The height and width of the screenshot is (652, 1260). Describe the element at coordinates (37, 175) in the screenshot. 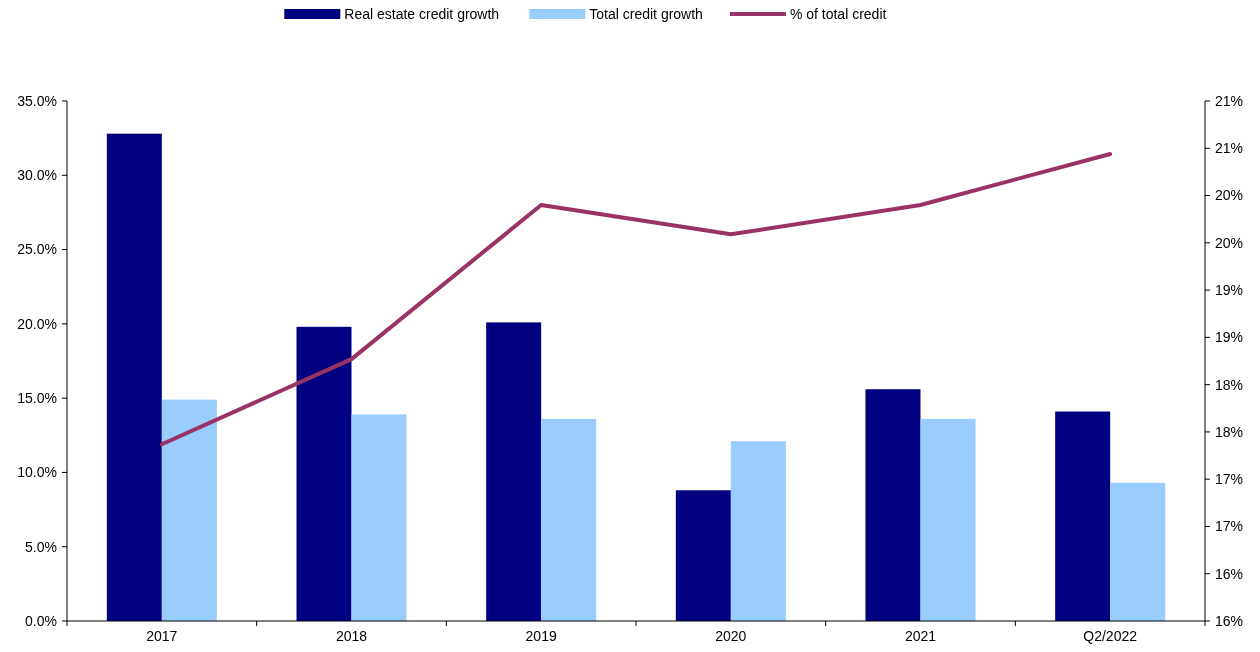

I see `y-tick-label: 30.0%` at that location.